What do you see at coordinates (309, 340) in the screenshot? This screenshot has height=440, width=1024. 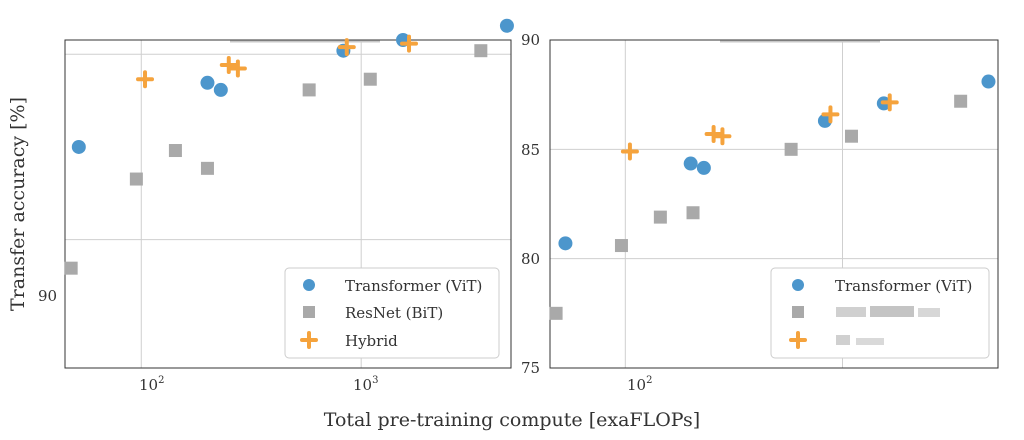 I see `legend-marker-hybrid` at bounding box center [309, 340].